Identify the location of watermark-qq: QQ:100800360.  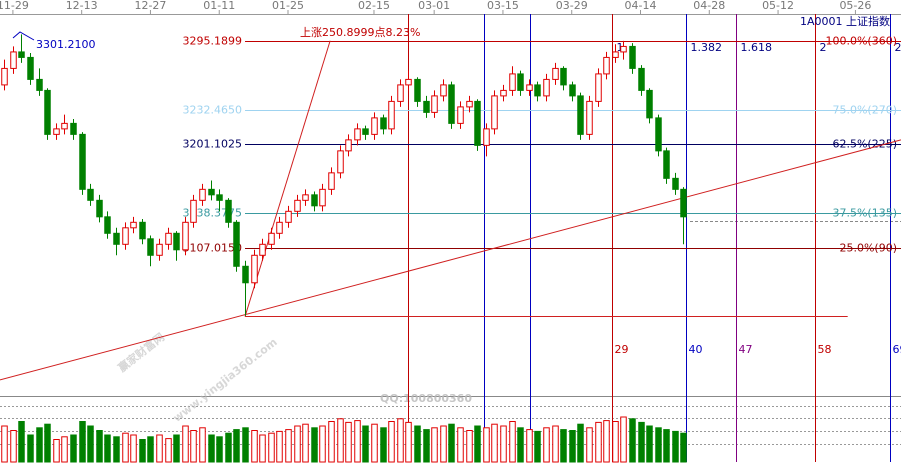
(426, 398).